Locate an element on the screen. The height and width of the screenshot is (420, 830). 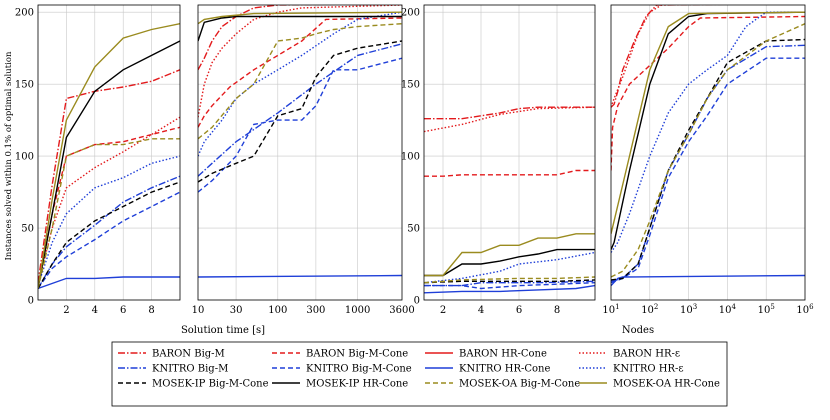
series-line-10-time-log is located at coordinates (300, 81).